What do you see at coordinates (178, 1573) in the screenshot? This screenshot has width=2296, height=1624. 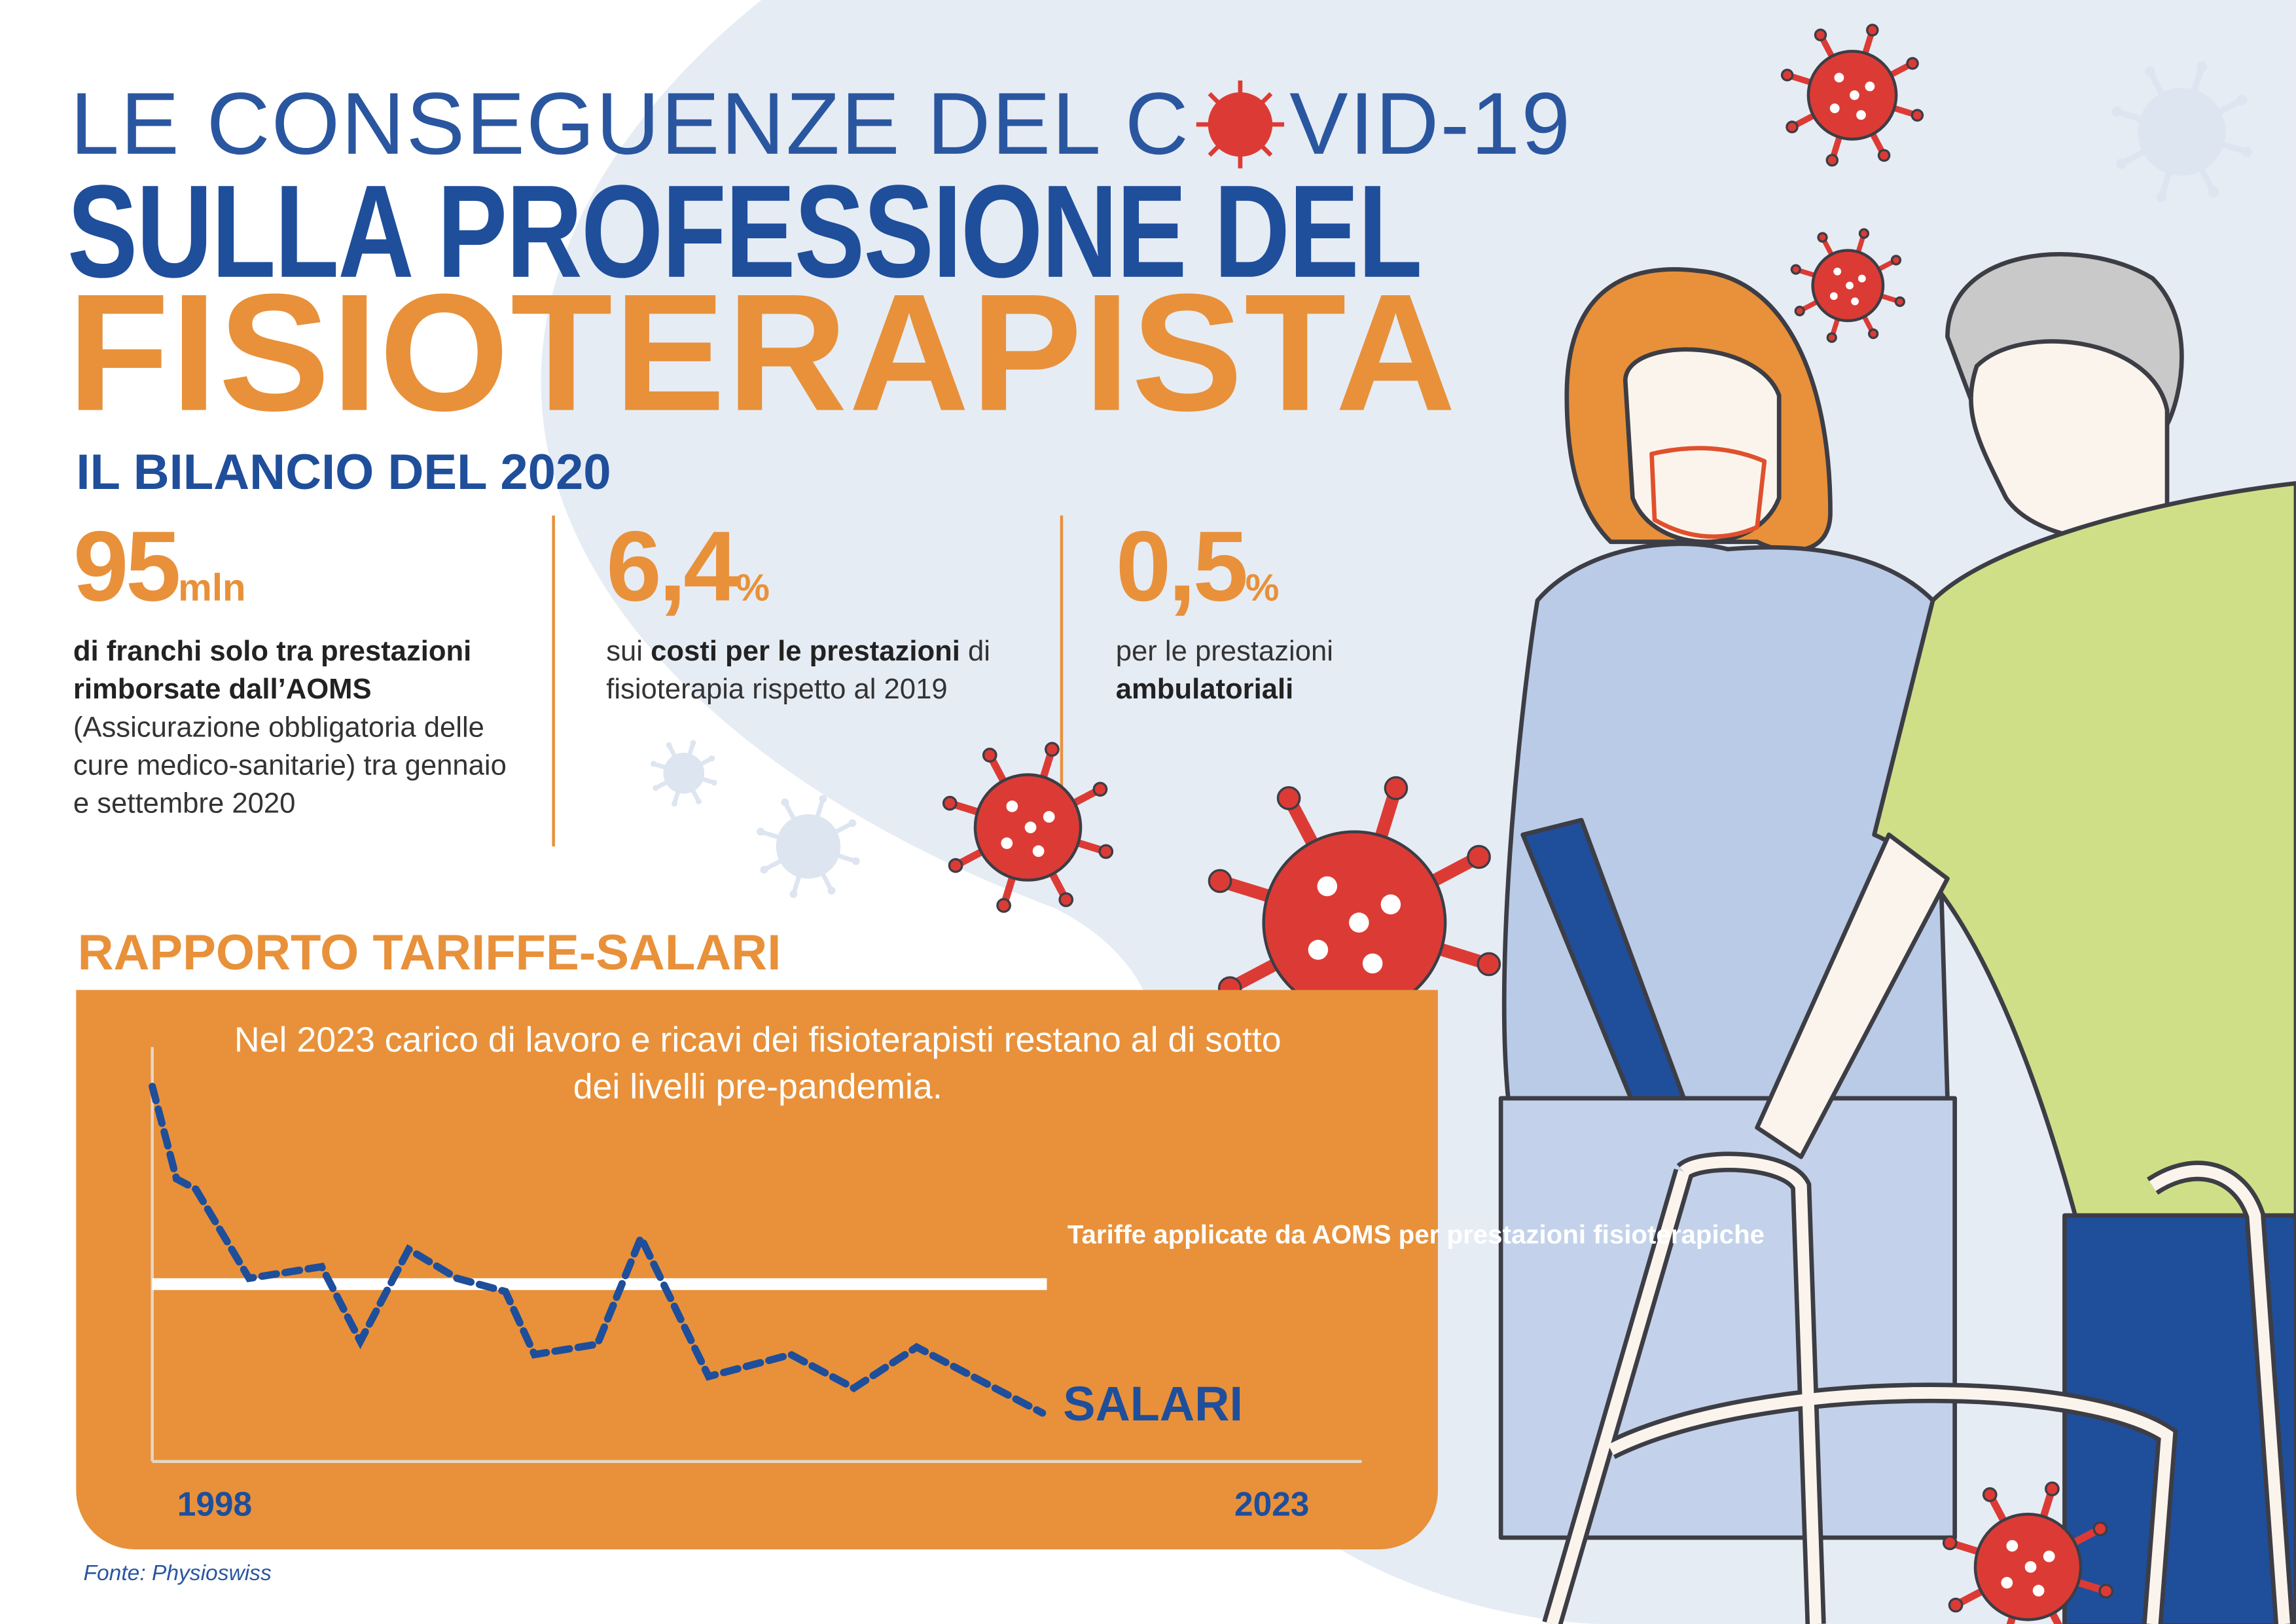 I see `source-note: Fonte: Physioswiss` at bounding box center [178, 1573].